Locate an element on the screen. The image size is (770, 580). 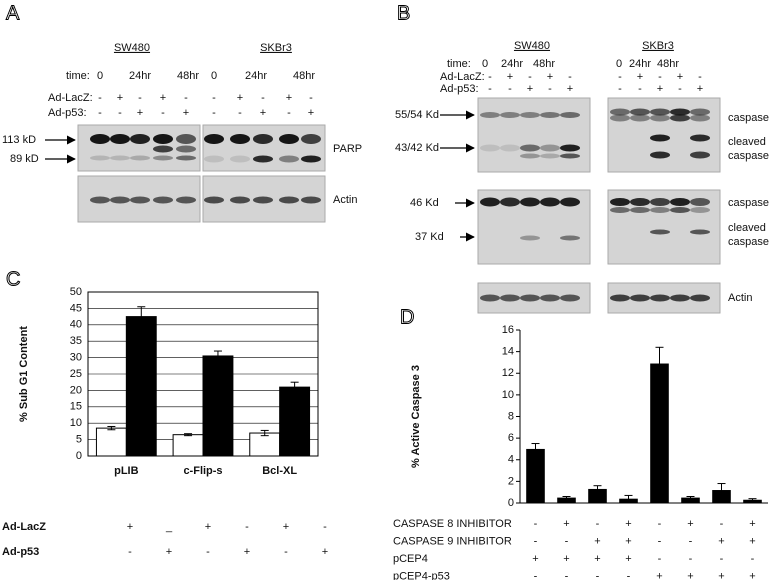
blot-label: Actin is located at coordinates (345, 200).